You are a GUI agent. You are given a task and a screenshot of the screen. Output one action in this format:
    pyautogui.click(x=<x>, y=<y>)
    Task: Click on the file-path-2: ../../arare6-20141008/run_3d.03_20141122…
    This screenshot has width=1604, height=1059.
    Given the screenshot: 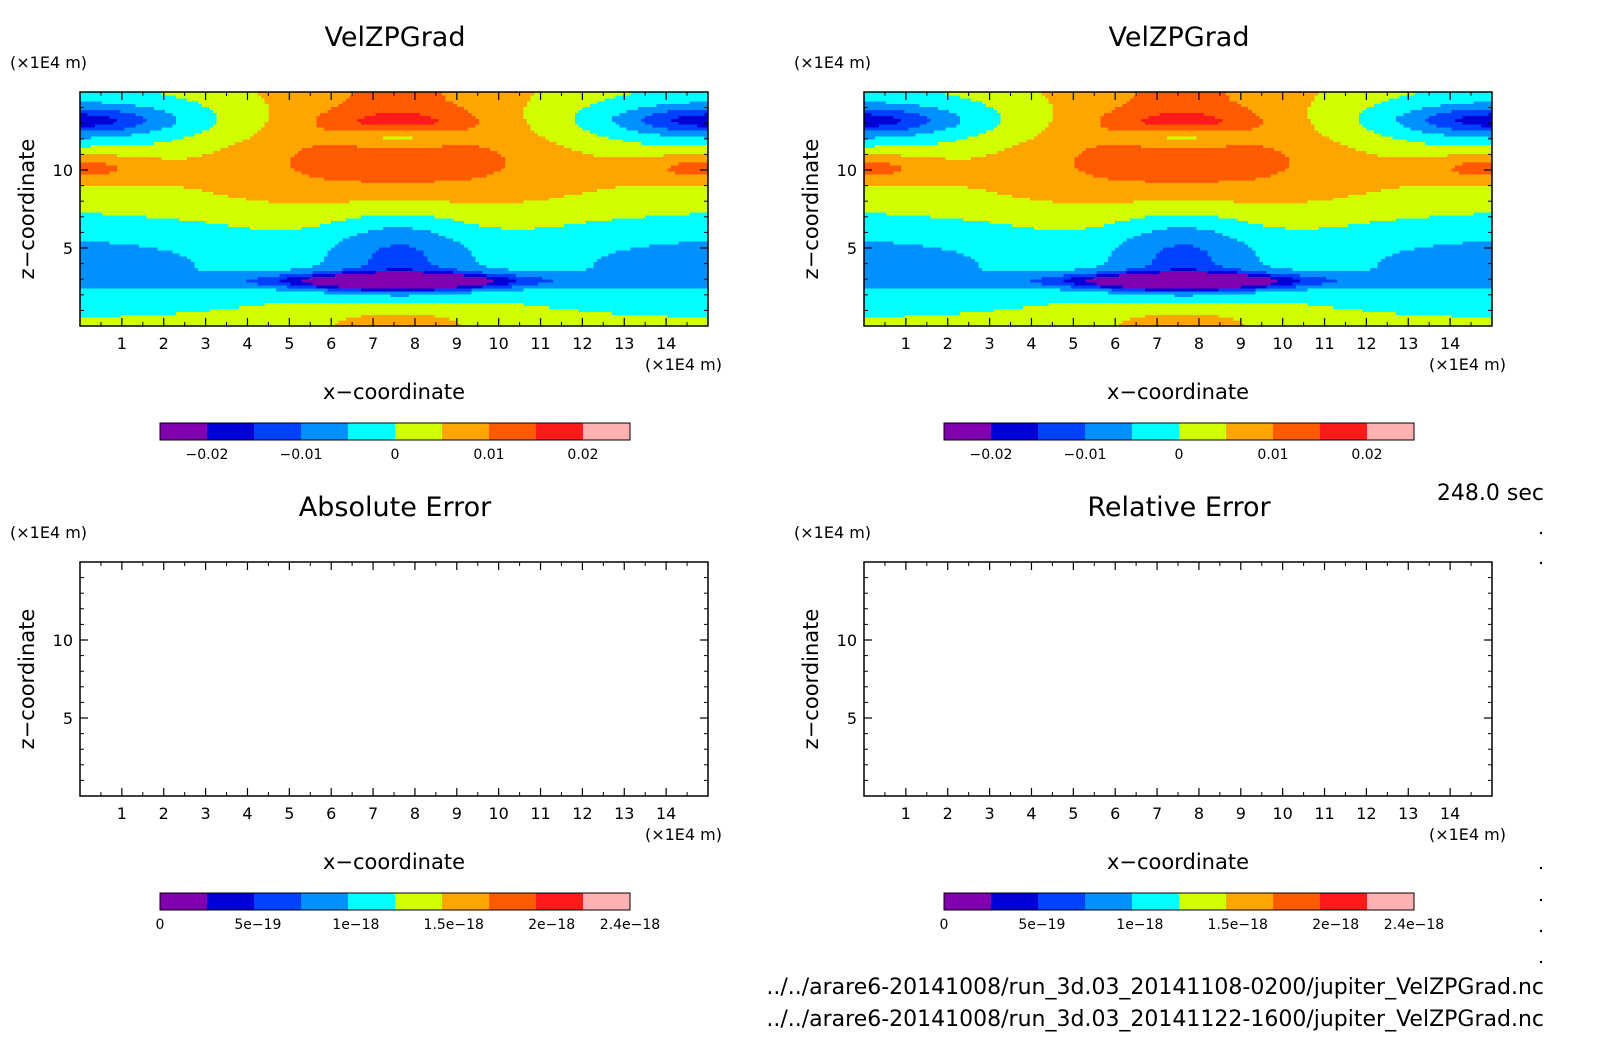 What is the action you would take?
    pyautogui.click(x=1155, y=1019)
    